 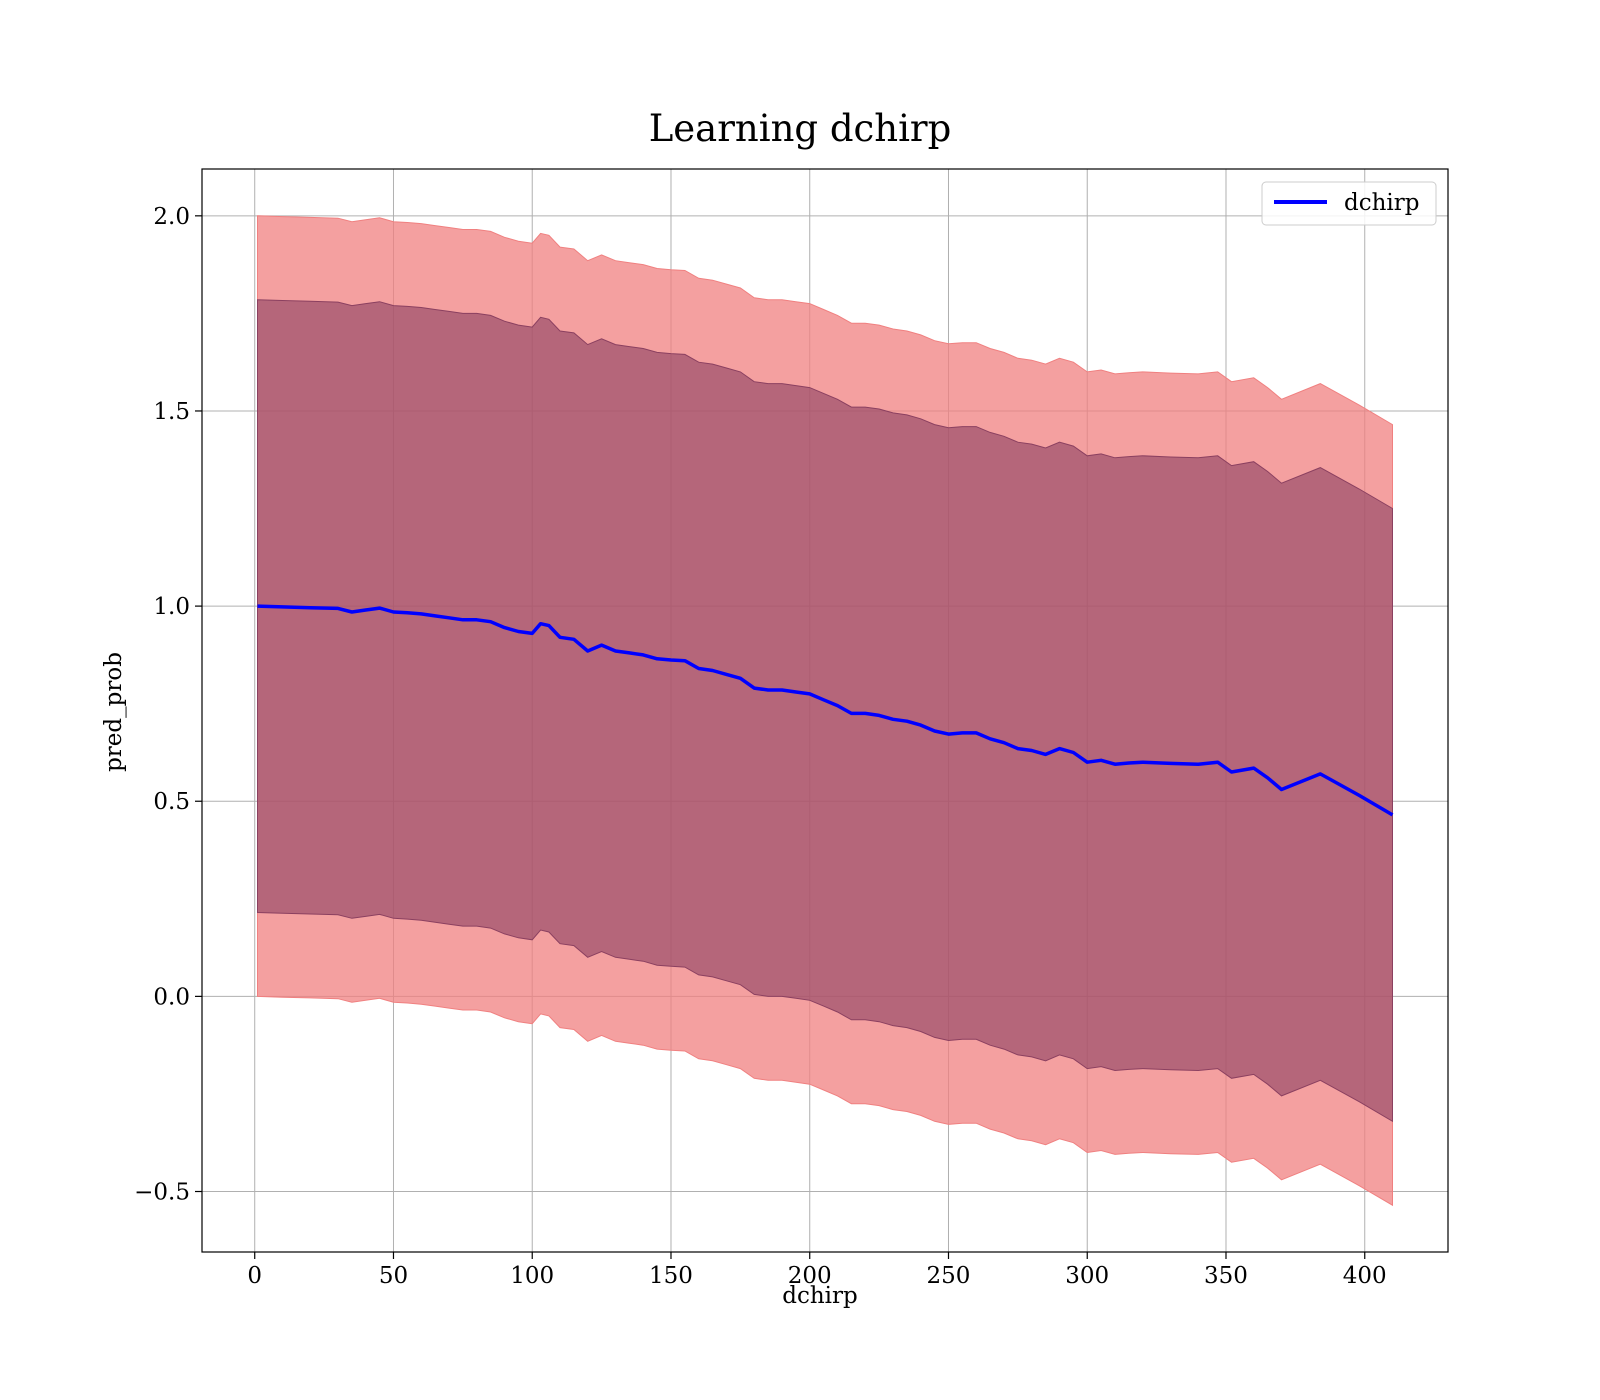 I want to click on series-lines, so click(x=825, y=710).